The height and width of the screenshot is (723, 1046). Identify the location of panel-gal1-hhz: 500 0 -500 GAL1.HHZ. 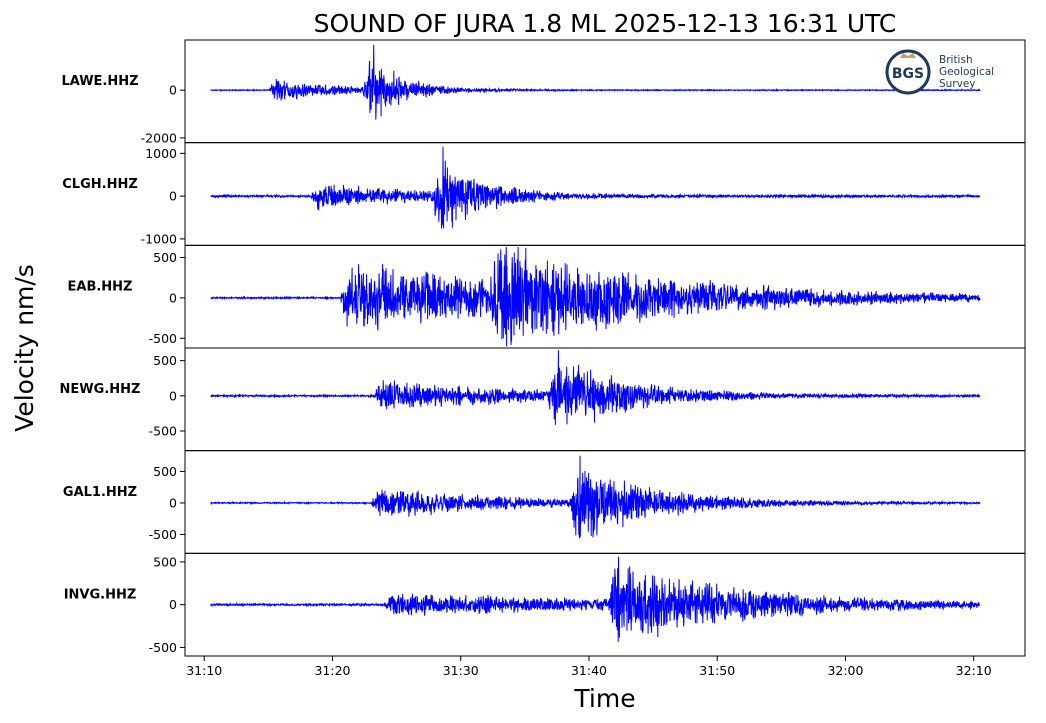
(544, 502).